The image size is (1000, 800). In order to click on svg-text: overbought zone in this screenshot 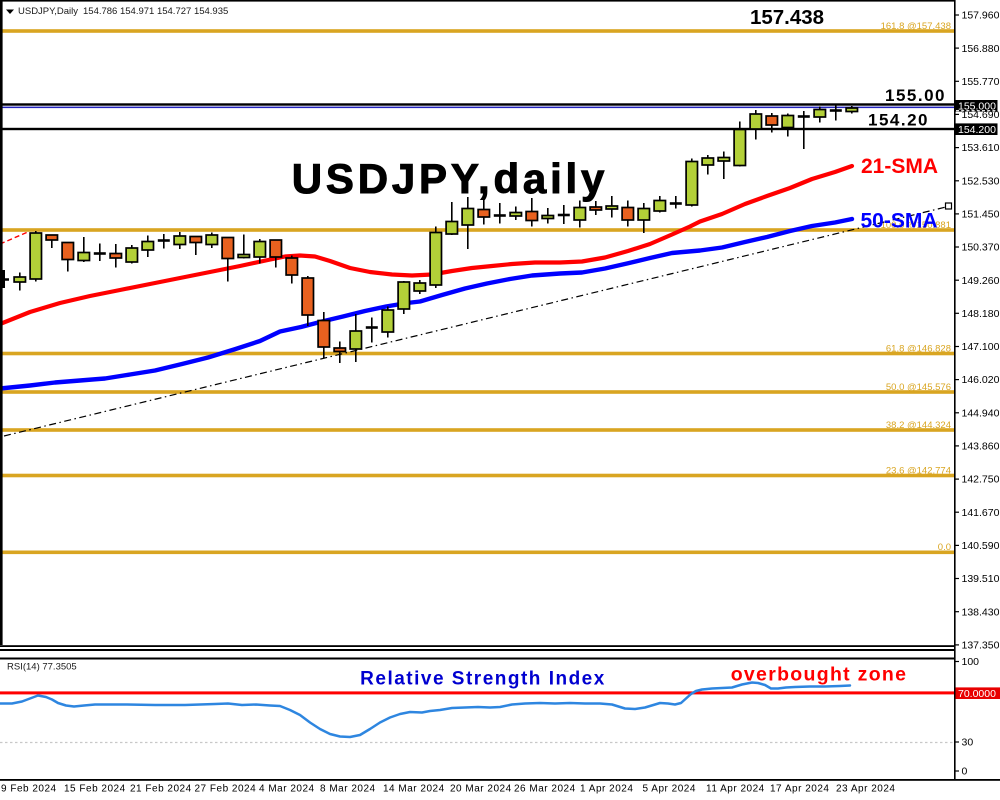, I will do `click(819, 675)`.